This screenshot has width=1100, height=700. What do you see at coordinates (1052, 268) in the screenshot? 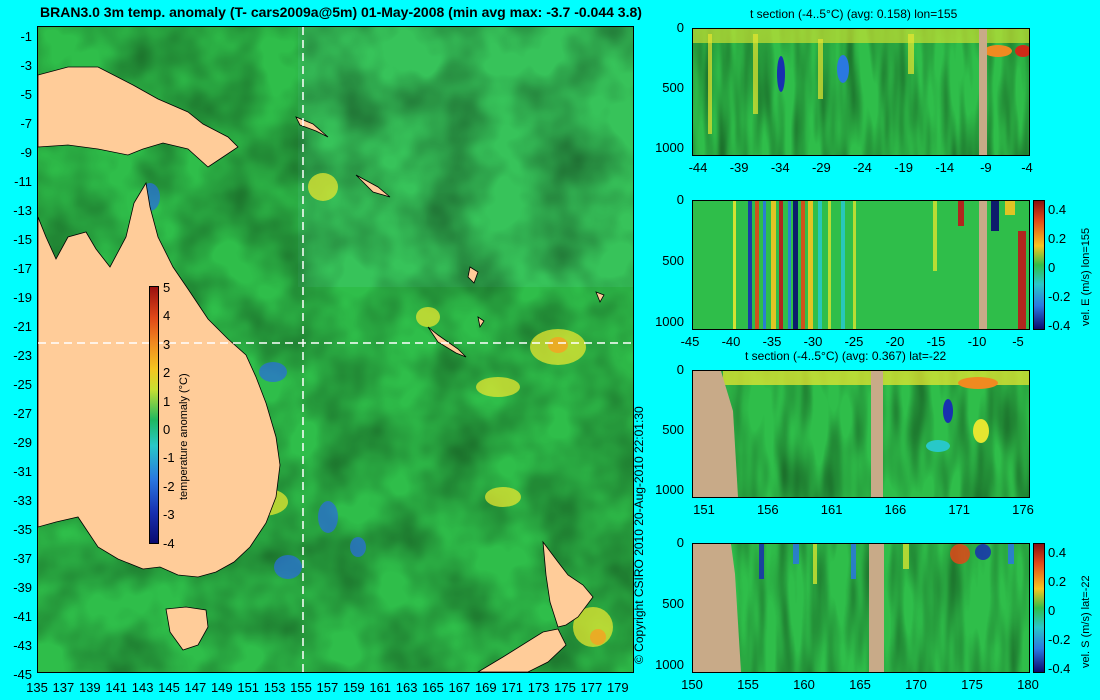
I see `panel2-colorbar-tick: 0` at bounding box center [1052, 268].